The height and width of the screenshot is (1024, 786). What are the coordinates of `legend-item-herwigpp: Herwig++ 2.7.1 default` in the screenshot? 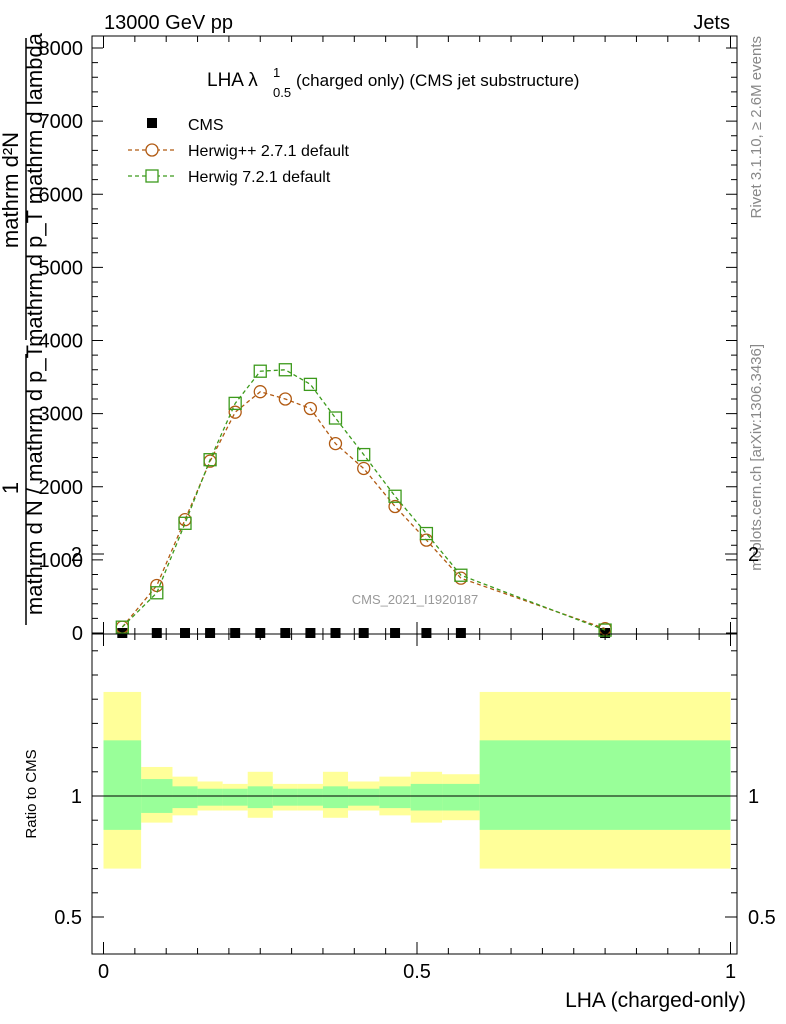 It's located at (239, 151).